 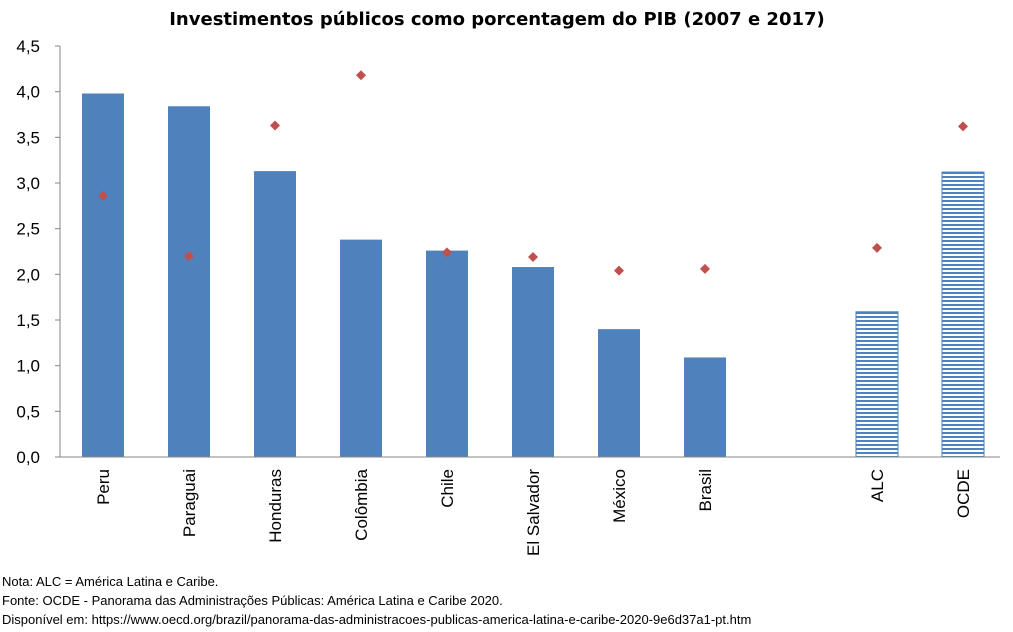 What do you see at coordinates (103, 195) in the screenshot?
I see `marker-2007-peru` at bounding box center [103, 195].